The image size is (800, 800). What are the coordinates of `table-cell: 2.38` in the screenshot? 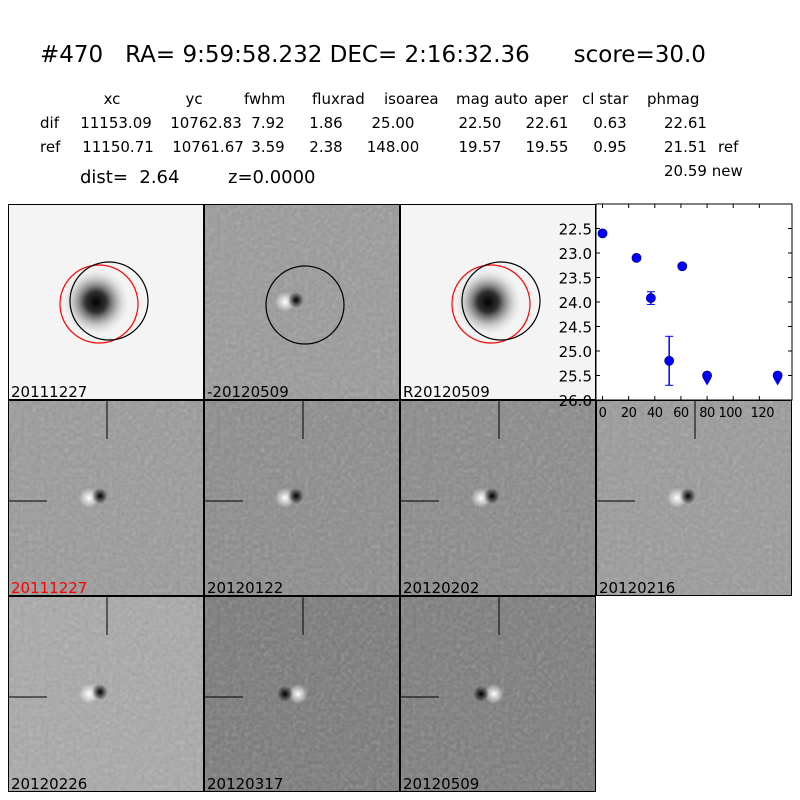 It's located at (326, 147).